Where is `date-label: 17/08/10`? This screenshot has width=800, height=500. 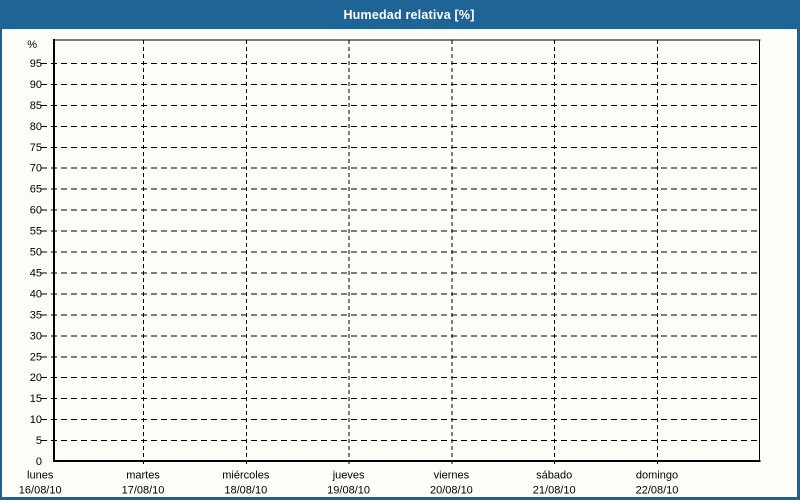
date-label: 17/08/10 is located at coordinates (143, 491).